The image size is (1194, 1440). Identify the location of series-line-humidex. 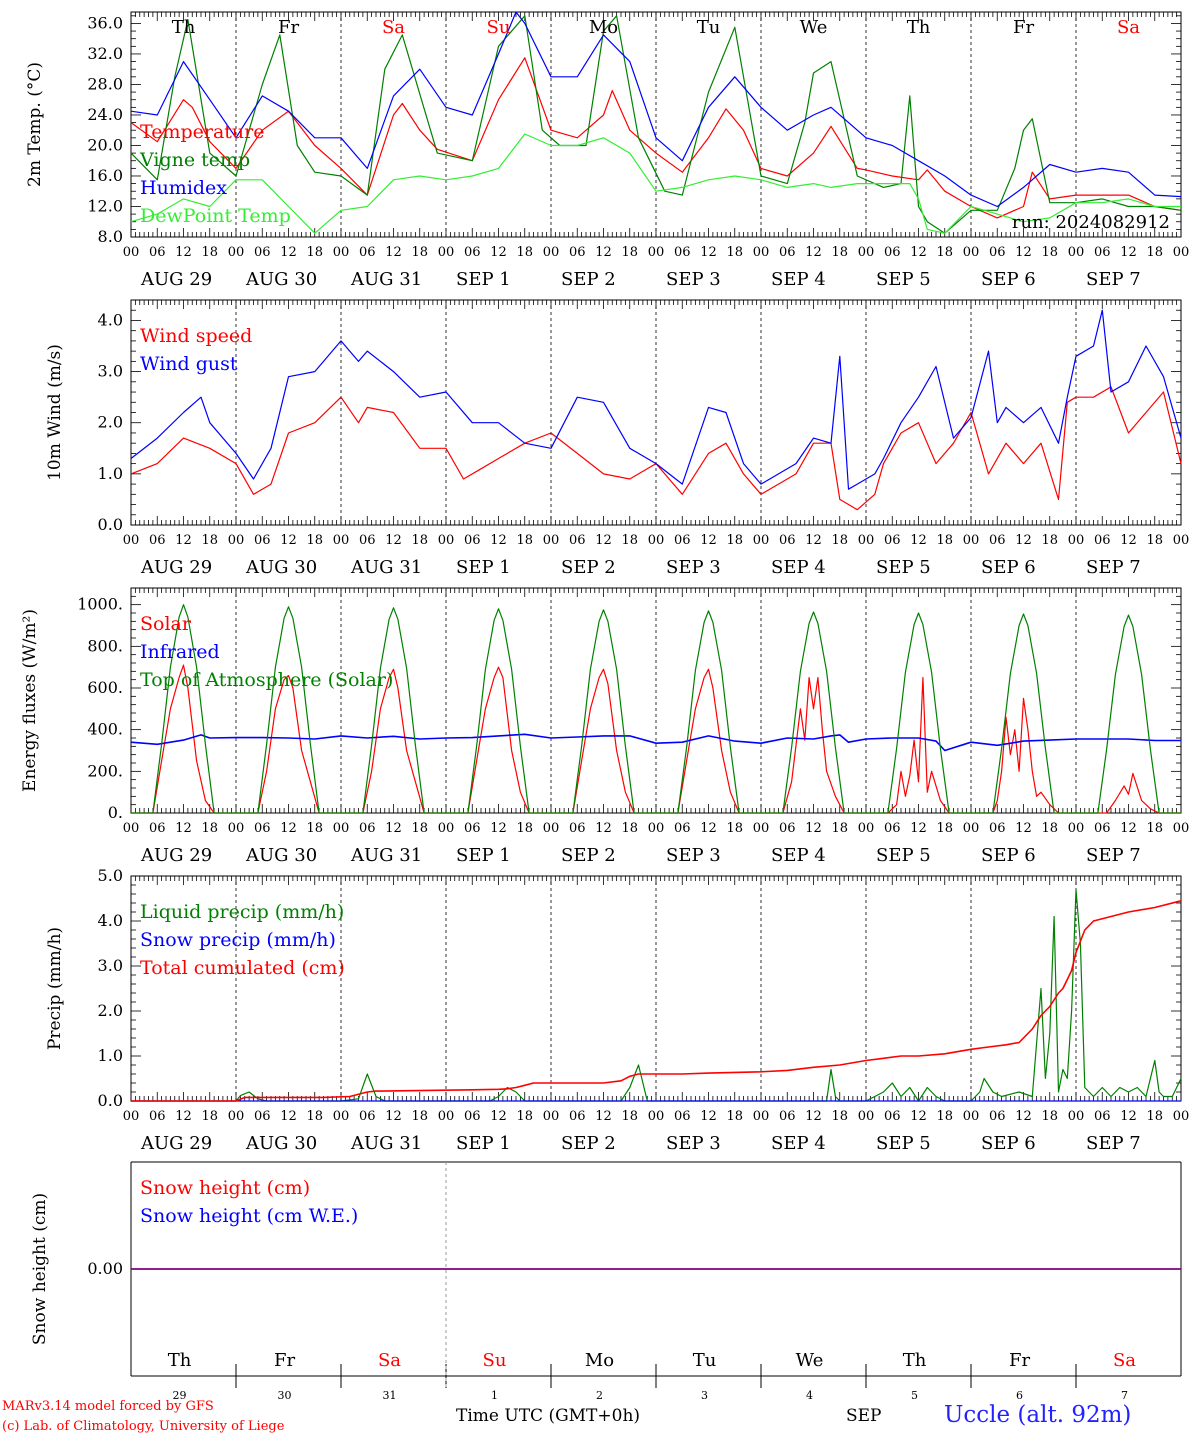
(656, 109).